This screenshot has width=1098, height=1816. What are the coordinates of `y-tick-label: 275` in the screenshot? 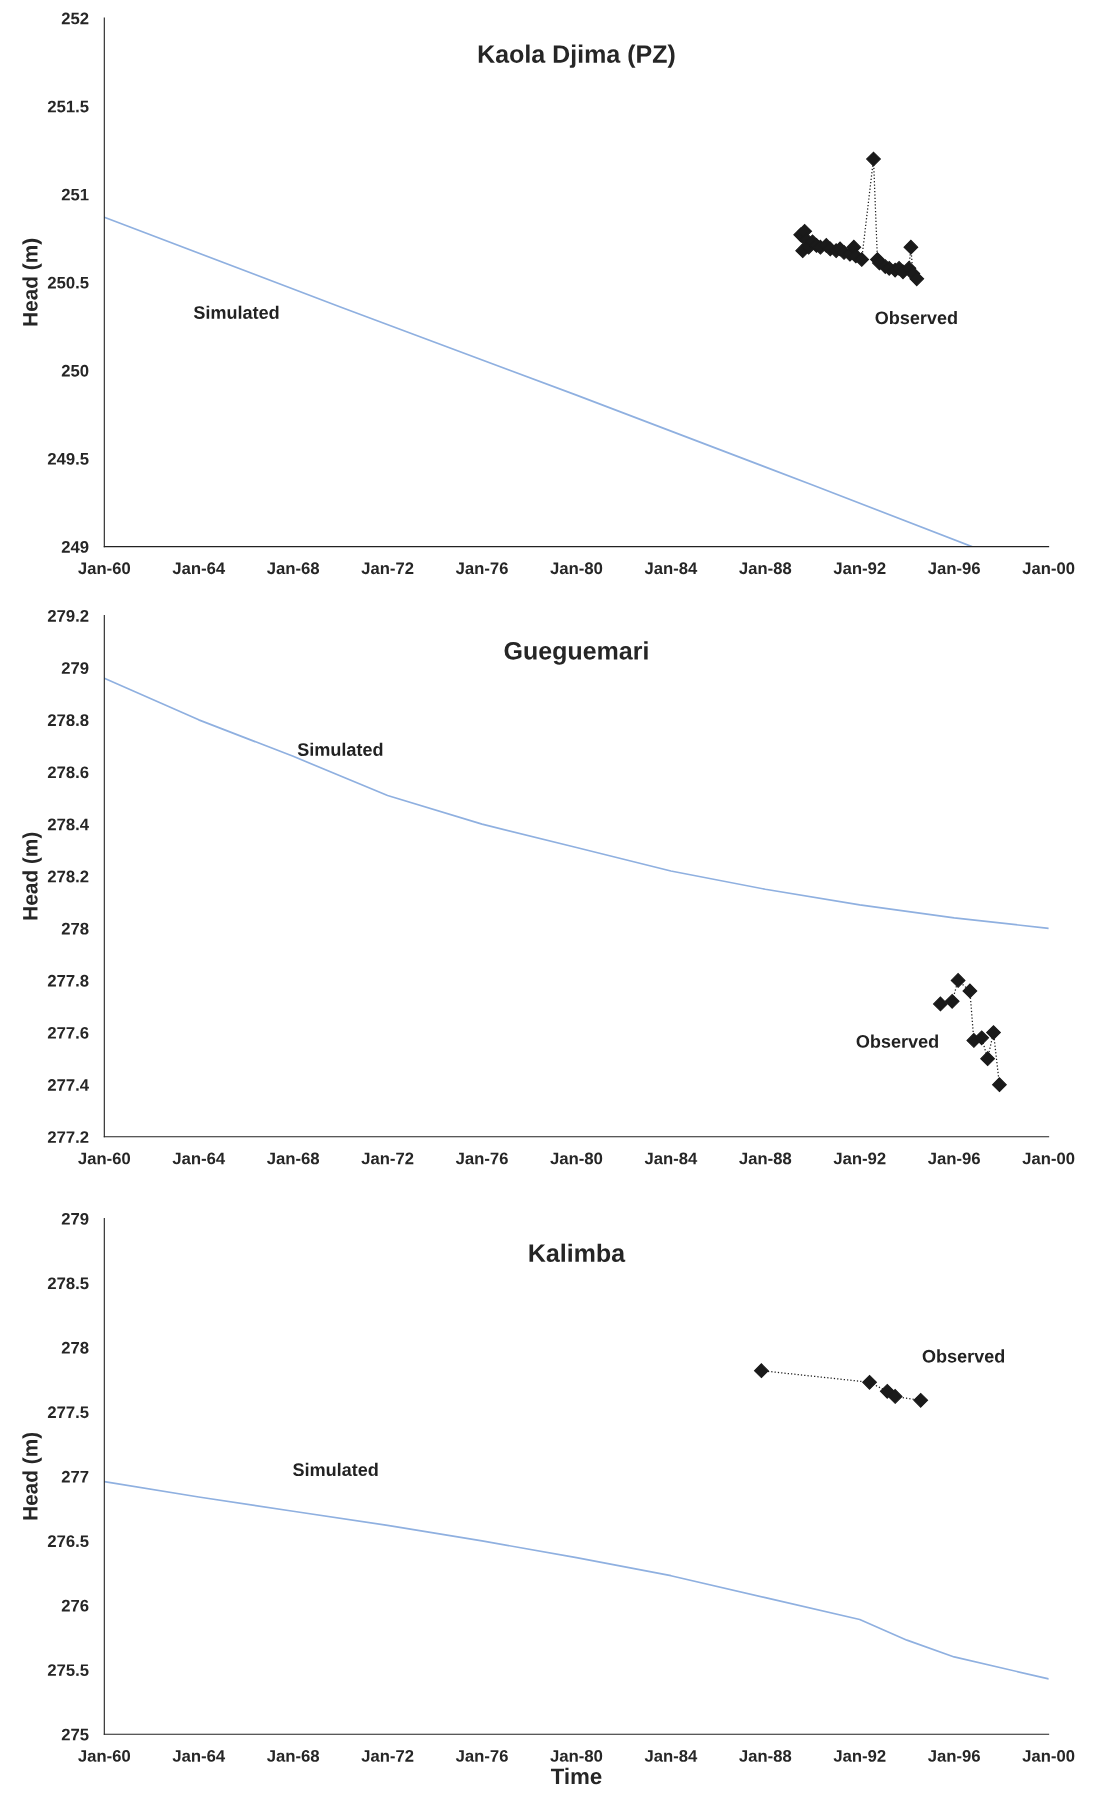 It's located at (75, 1734).